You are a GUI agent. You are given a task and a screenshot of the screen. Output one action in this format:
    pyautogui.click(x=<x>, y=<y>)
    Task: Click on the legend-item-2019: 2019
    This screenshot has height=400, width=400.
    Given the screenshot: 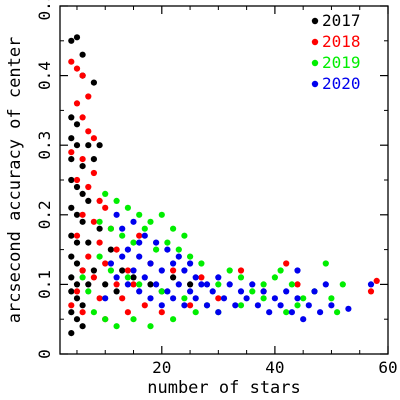 What is the action you would take?
    pyautogui.click(x=336, y=62)
    